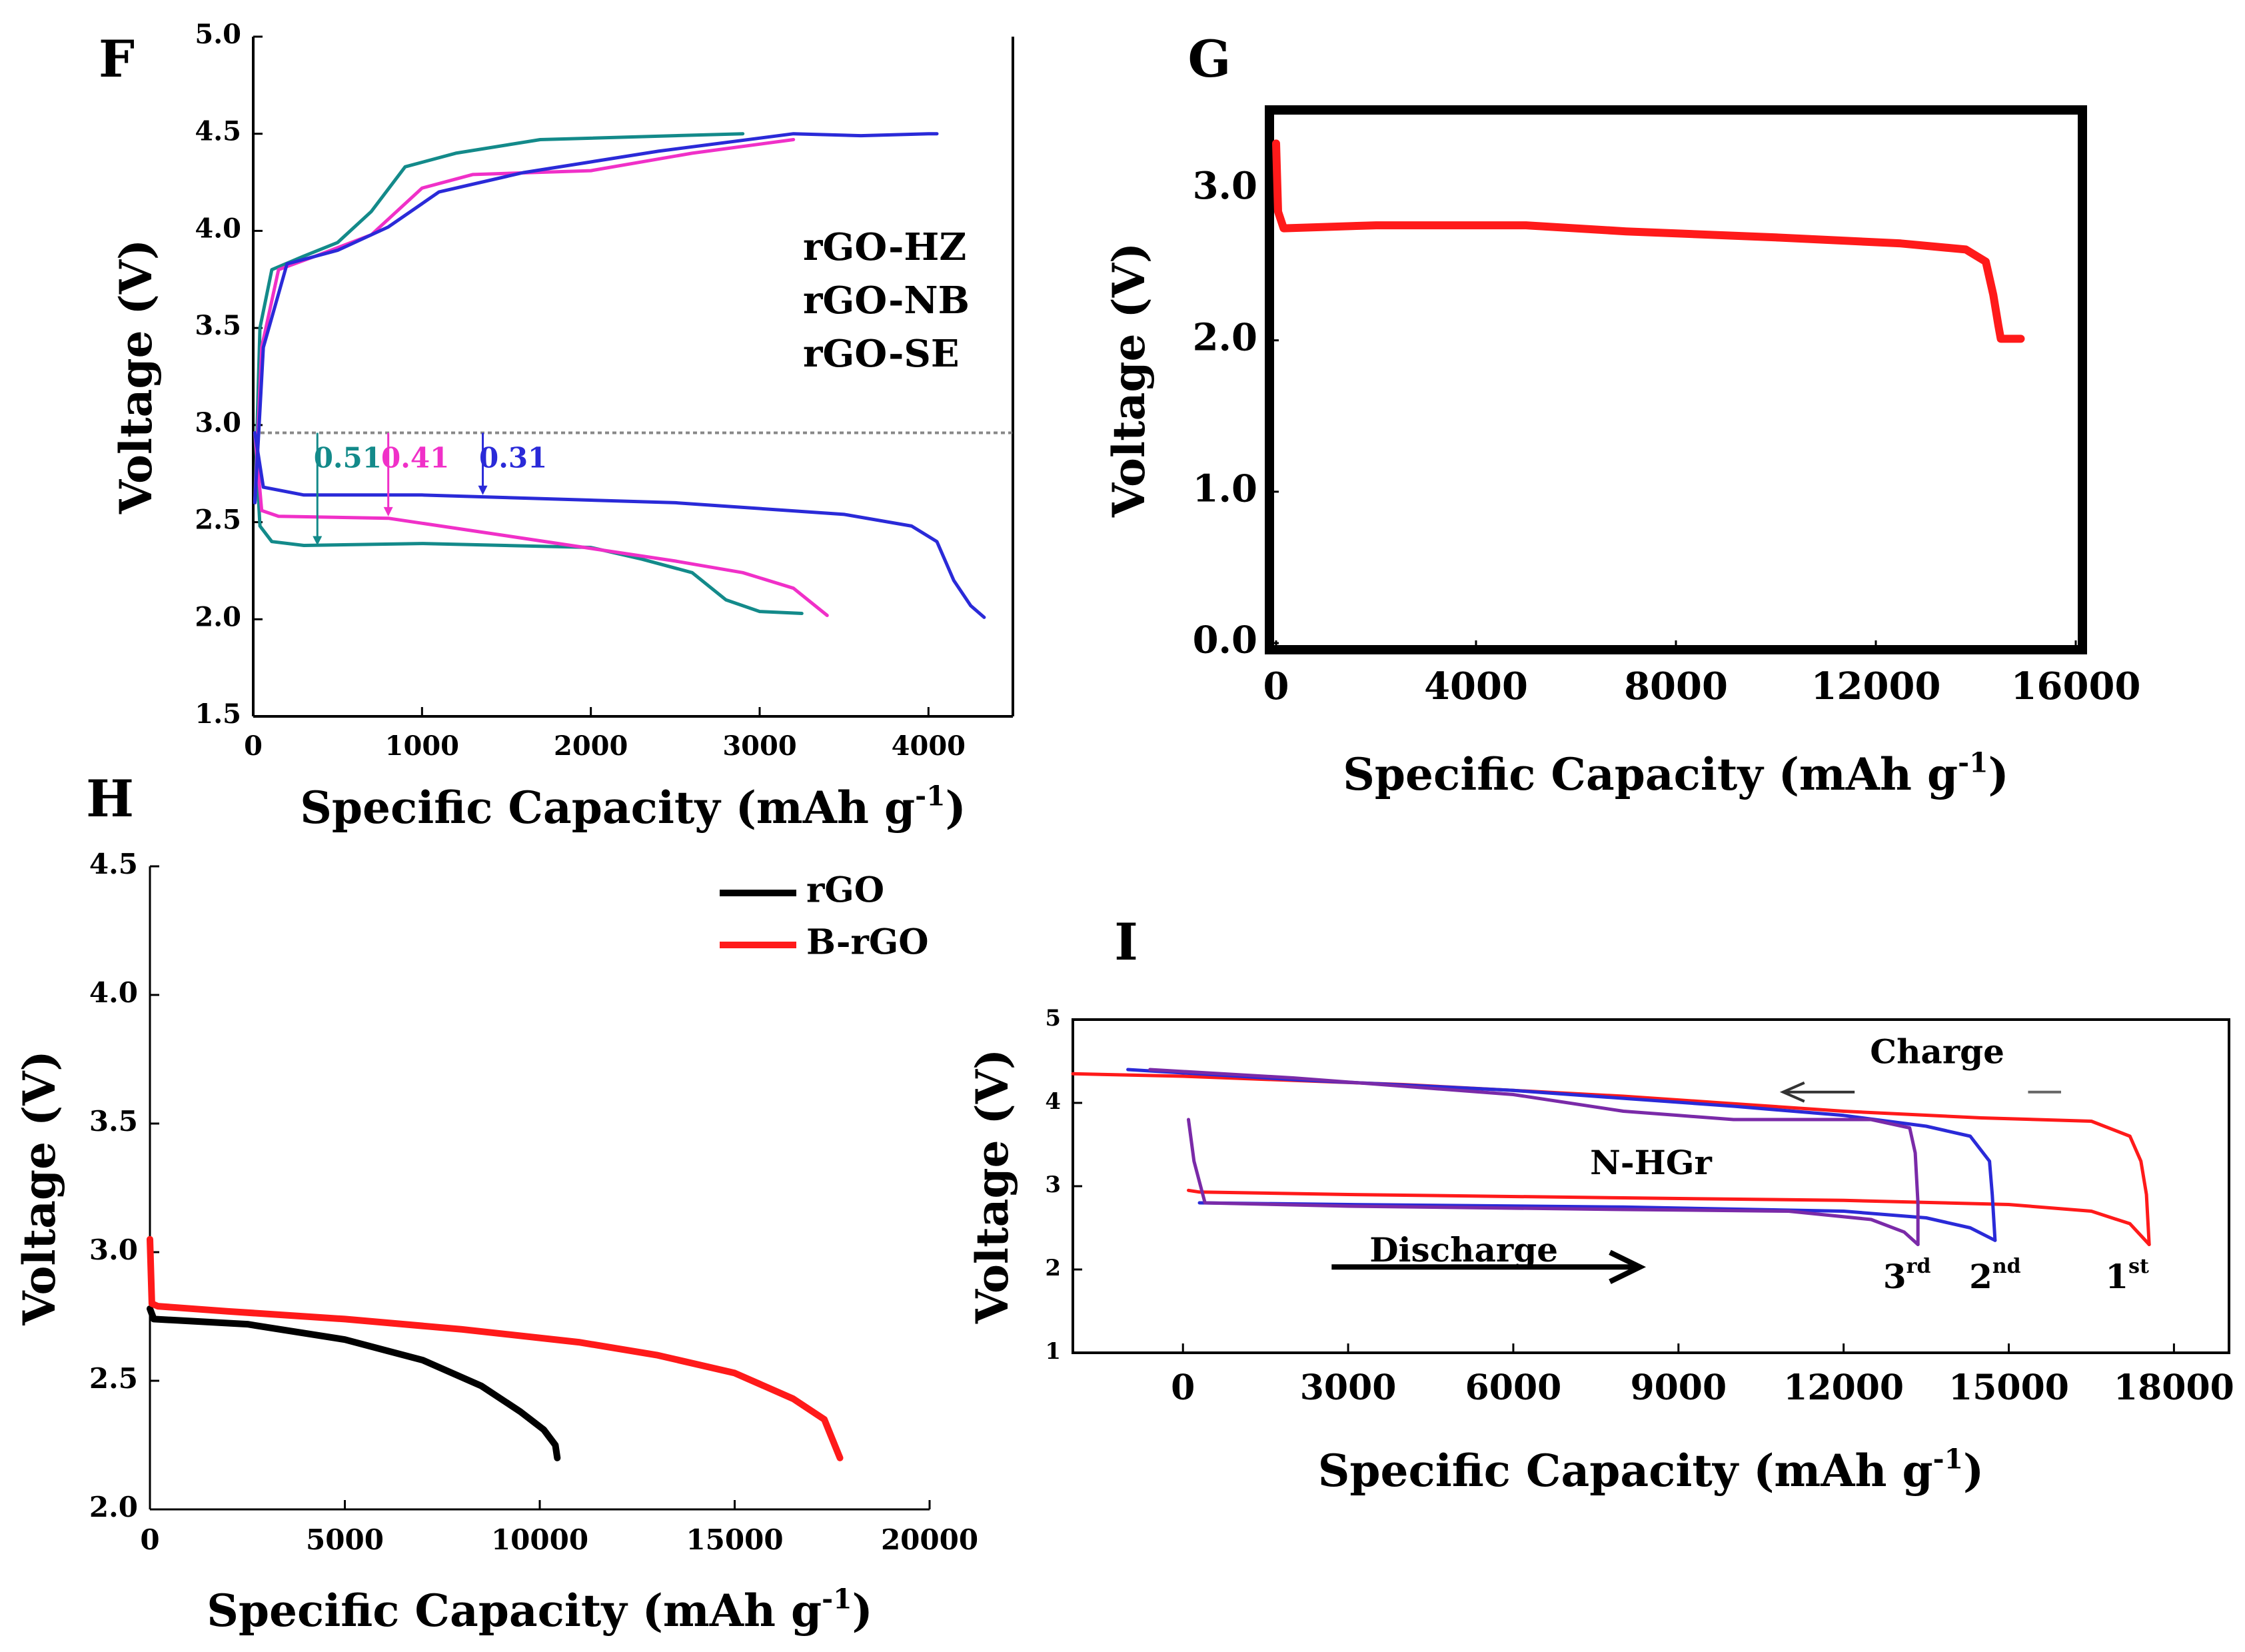 This screenshot has width=2245, height=1652. Describe the element at coordinates (218, 325) in the screenshot. I see `y-tick-label: 3.5` at that location.